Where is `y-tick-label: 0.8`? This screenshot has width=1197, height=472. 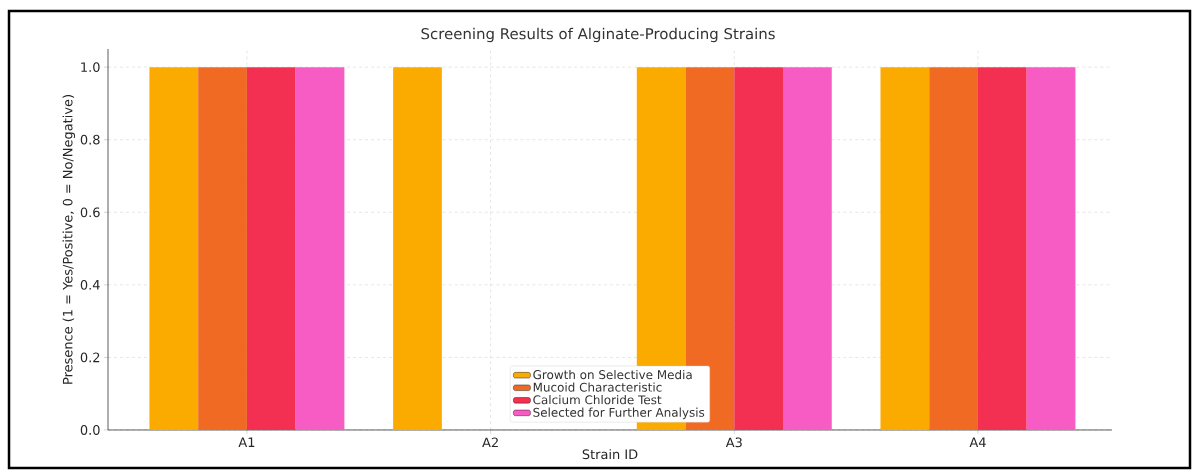
y-tick-label: 0.8 is located at coordinates (90, 139).